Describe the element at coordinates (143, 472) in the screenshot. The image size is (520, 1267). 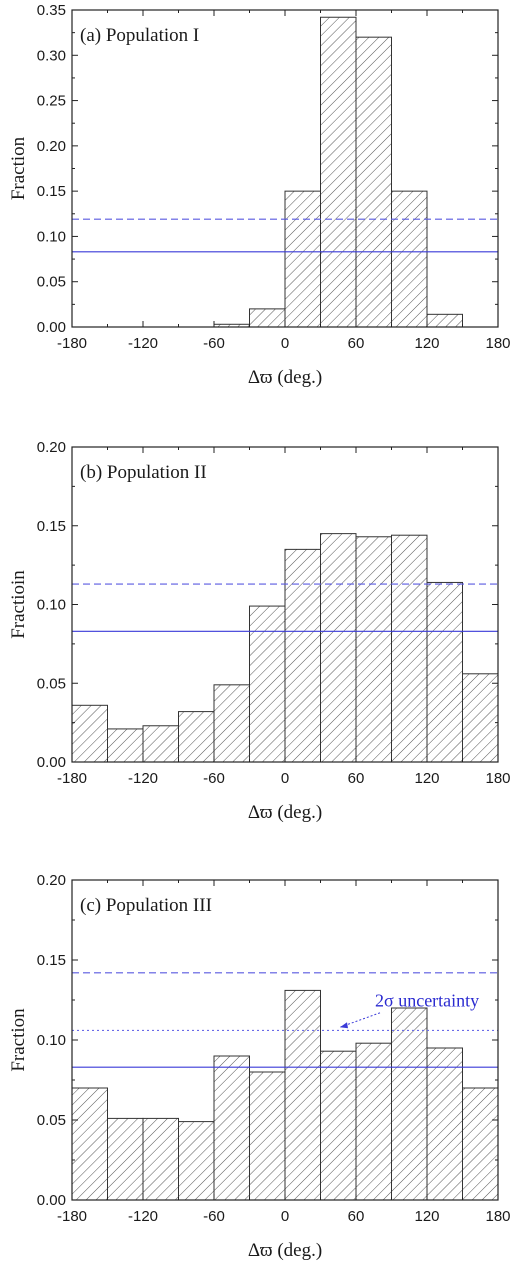
I see `panel-title: (b) Population II` at that location.